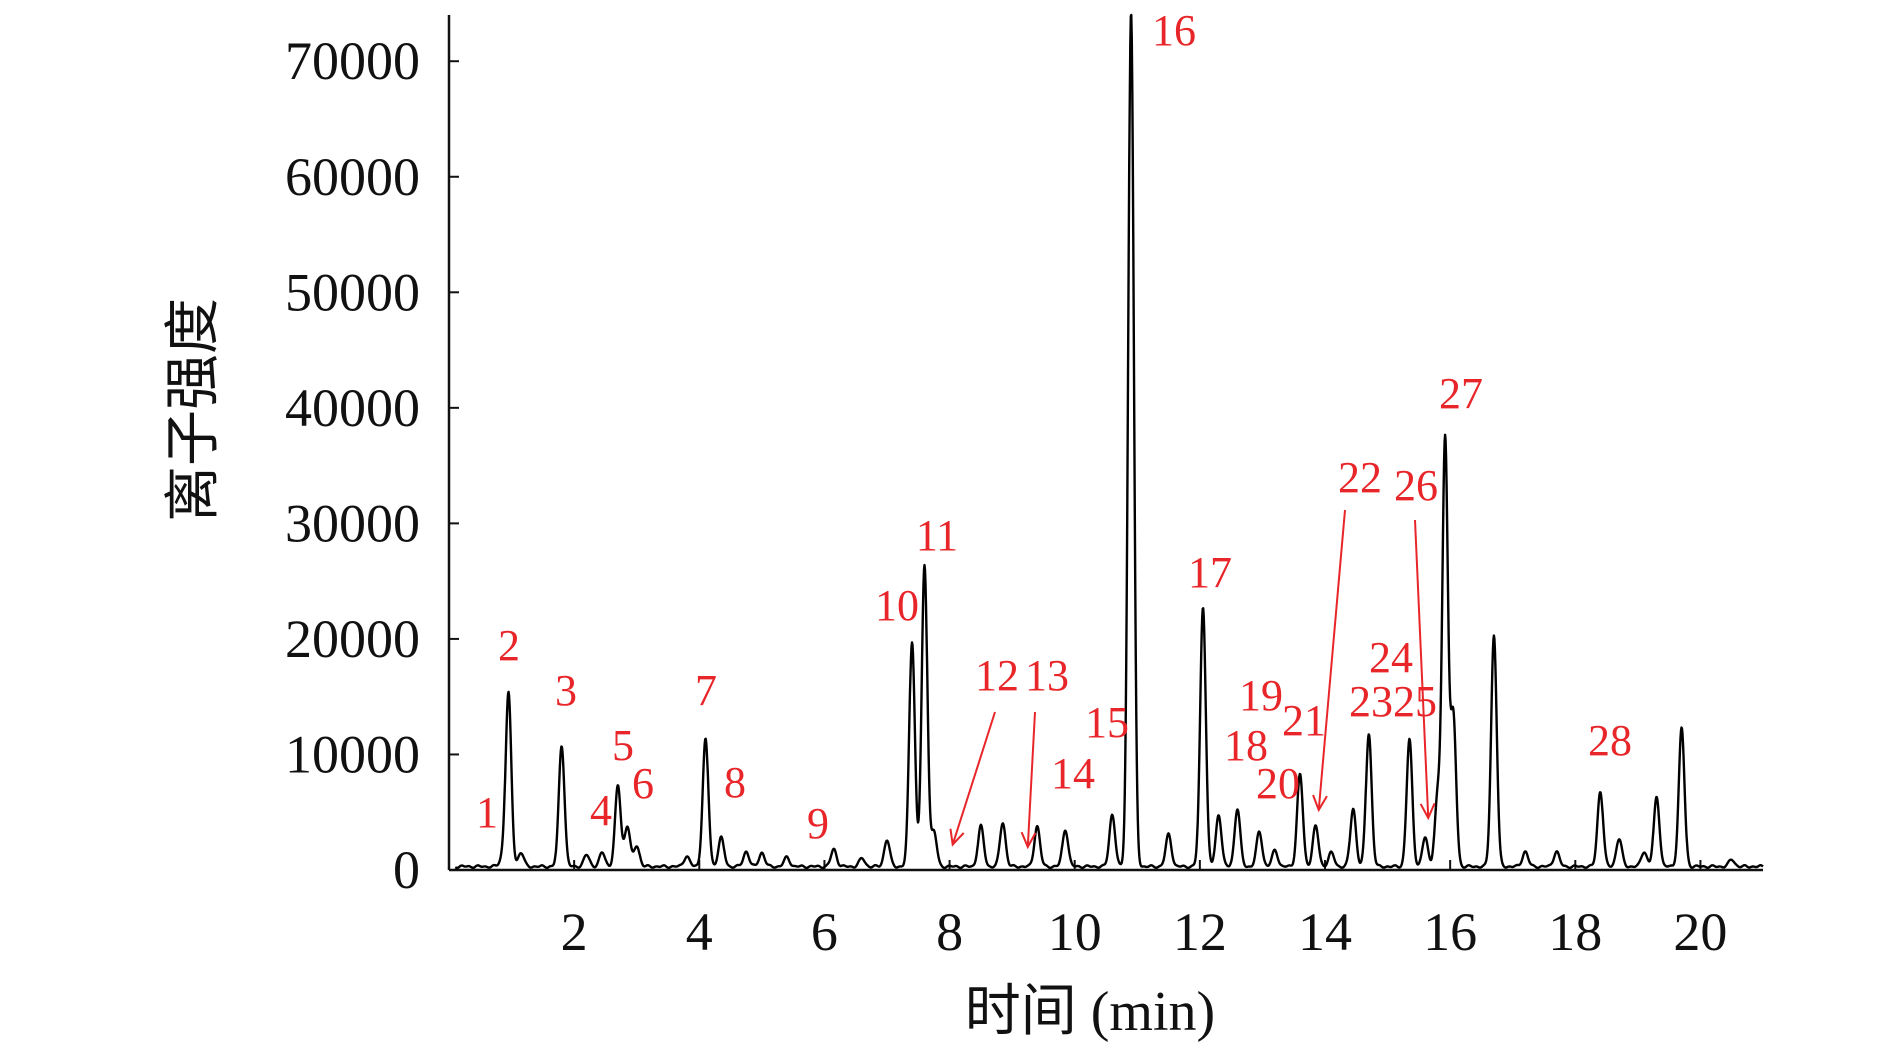  Describe the element at coordinates (1047, 675) in the screenshot. I see `peak-label-13: 13` at that location.